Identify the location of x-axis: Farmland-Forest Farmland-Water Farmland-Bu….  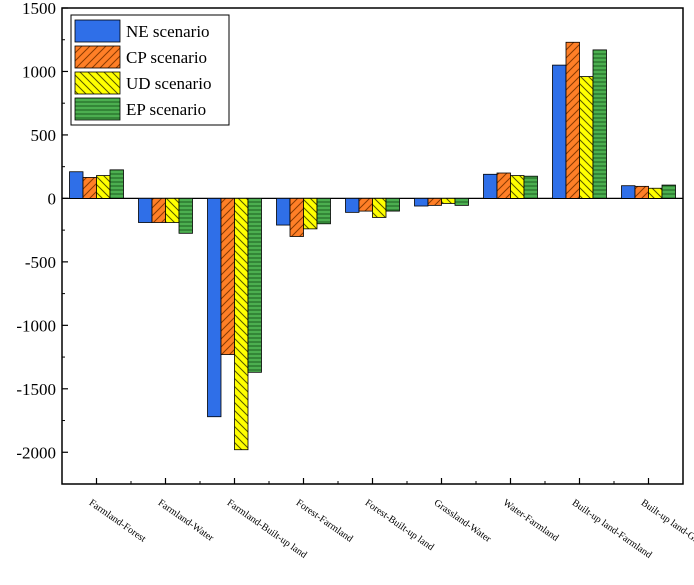
(377, 520).